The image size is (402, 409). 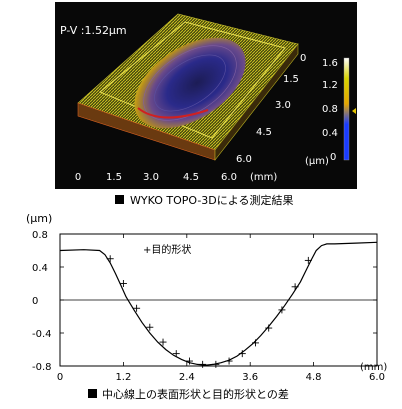 I want to click on x-tick-label: 4.8, so click(x=314, y=377).